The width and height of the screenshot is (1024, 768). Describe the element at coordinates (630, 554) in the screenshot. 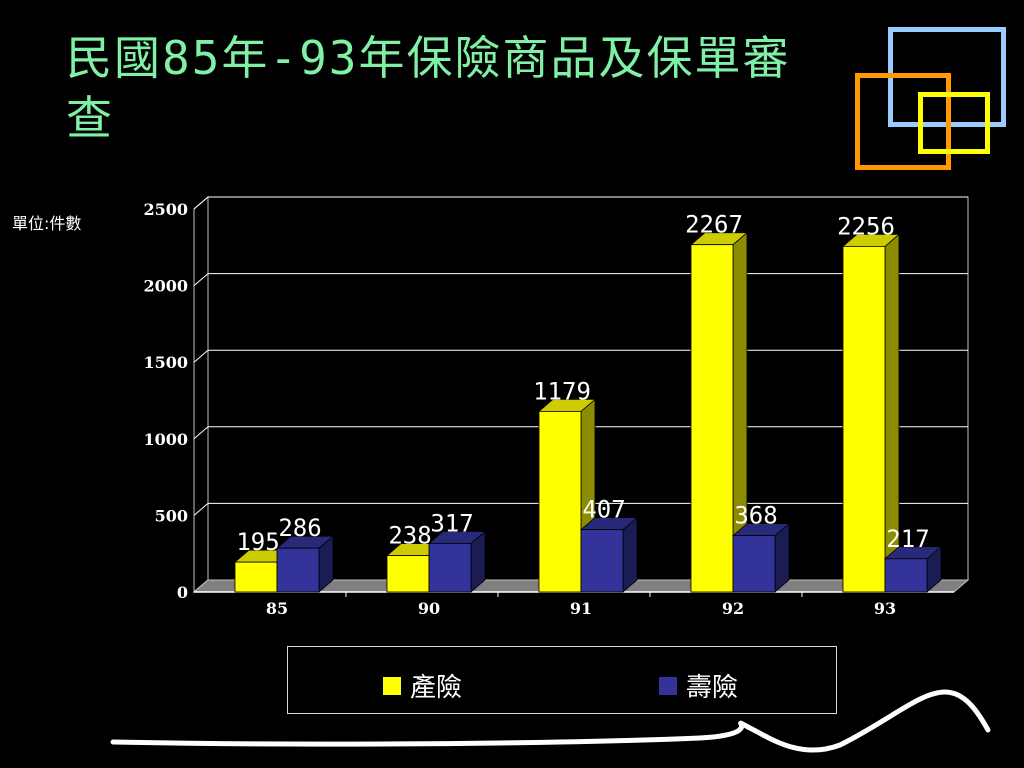

I see `bar-side` at that location.